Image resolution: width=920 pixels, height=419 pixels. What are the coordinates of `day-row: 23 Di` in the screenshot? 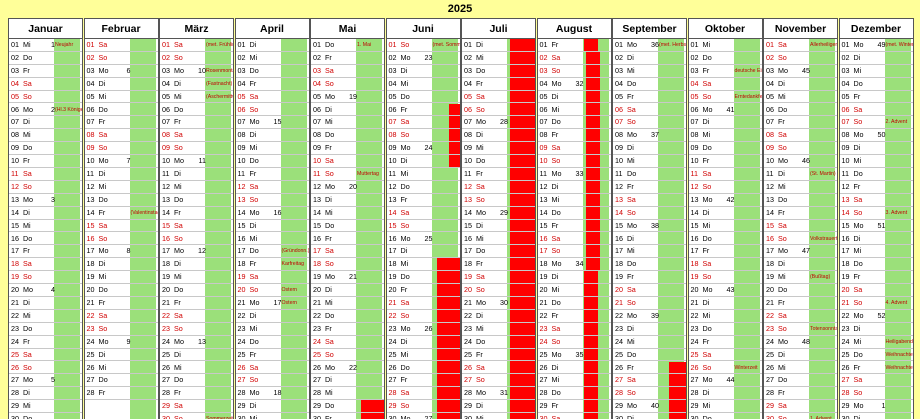 It's located at (876, 329).